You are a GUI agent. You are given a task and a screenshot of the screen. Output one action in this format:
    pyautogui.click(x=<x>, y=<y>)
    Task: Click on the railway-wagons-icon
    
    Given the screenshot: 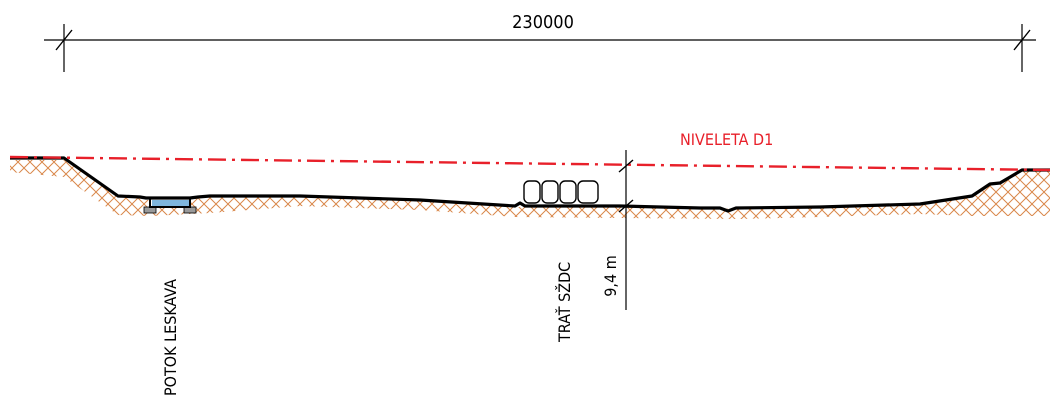 What is the action you would take?
    pyautogui.click(x=561, y=192)
    